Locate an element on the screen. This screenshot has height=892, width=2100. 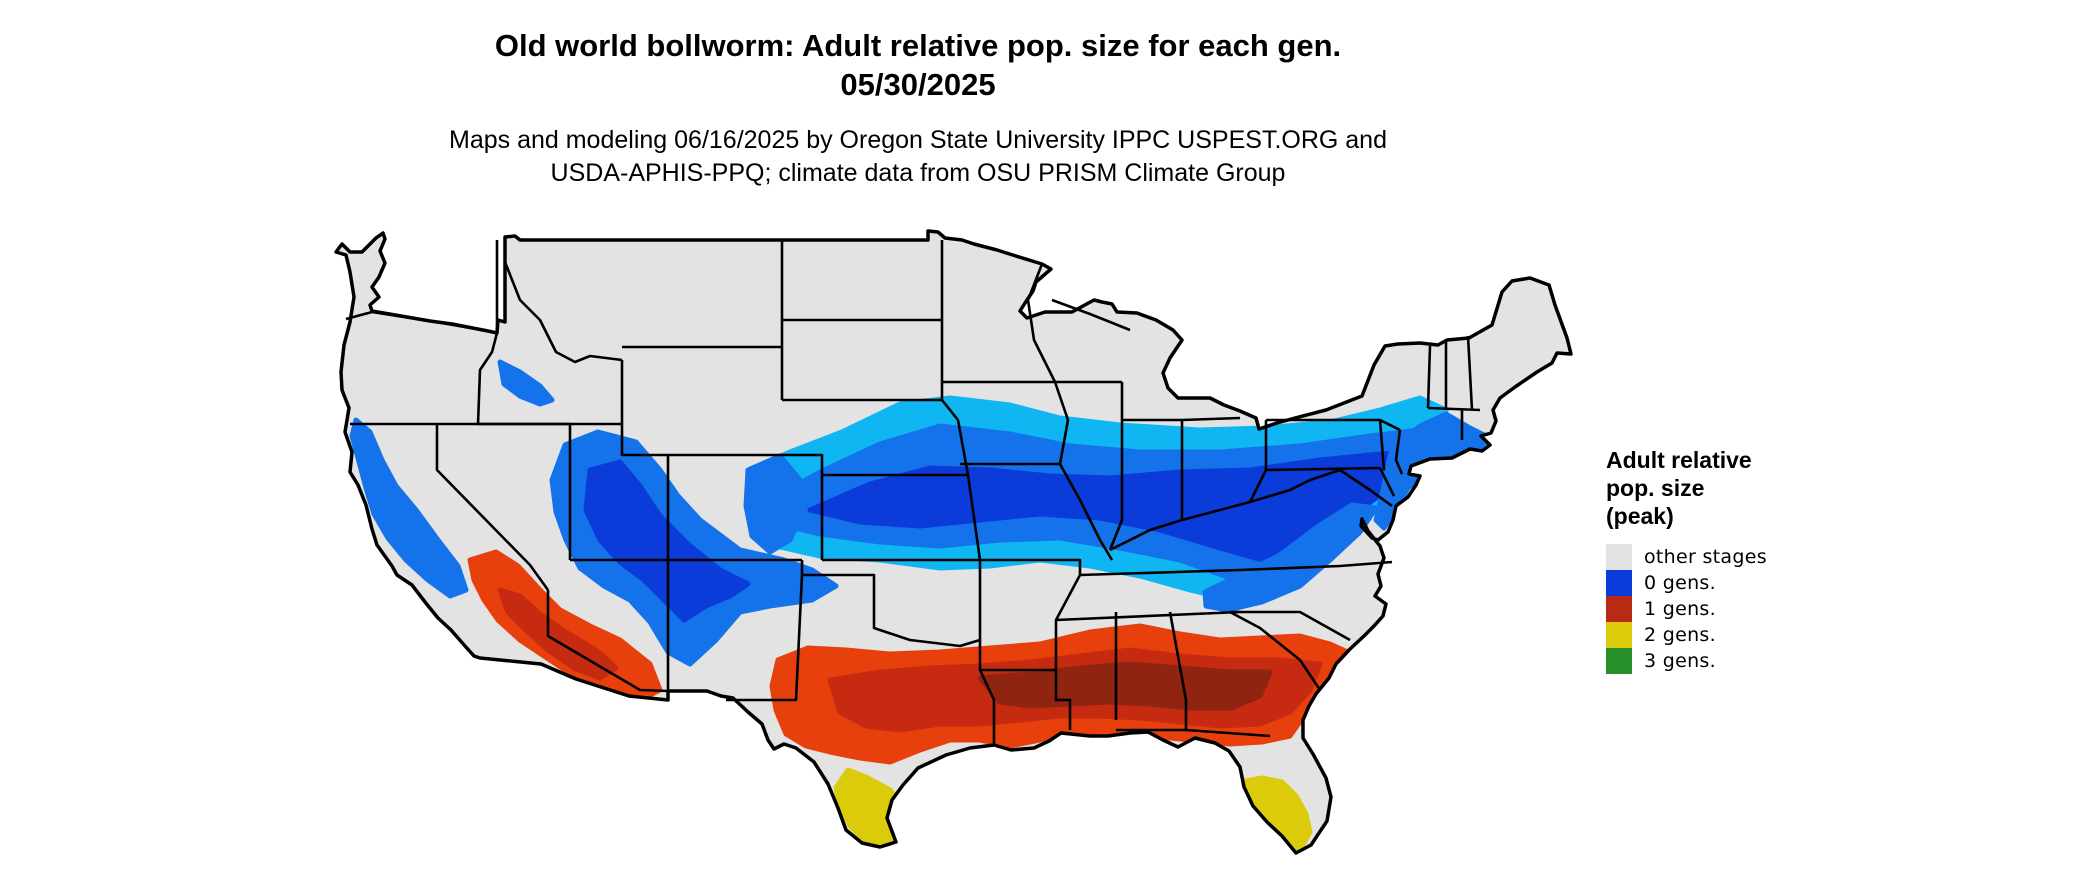
border-nh-me is located at coordinates (1470, 373).